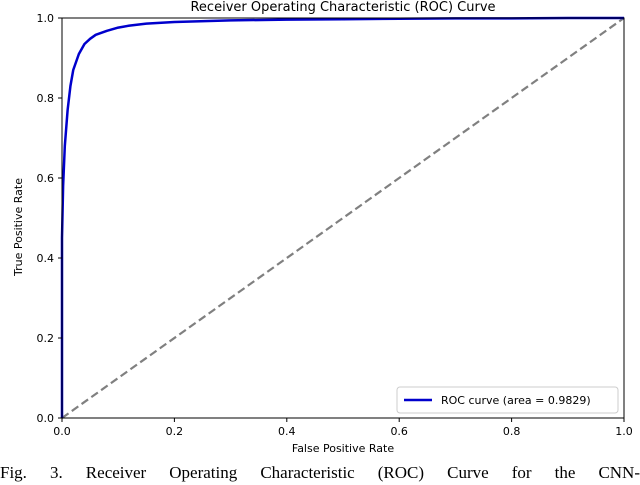 This screenshot has height=485, width=640. I want to click on legend-label-roc: ROC curve (area = 0.9829), so click(516, 400).